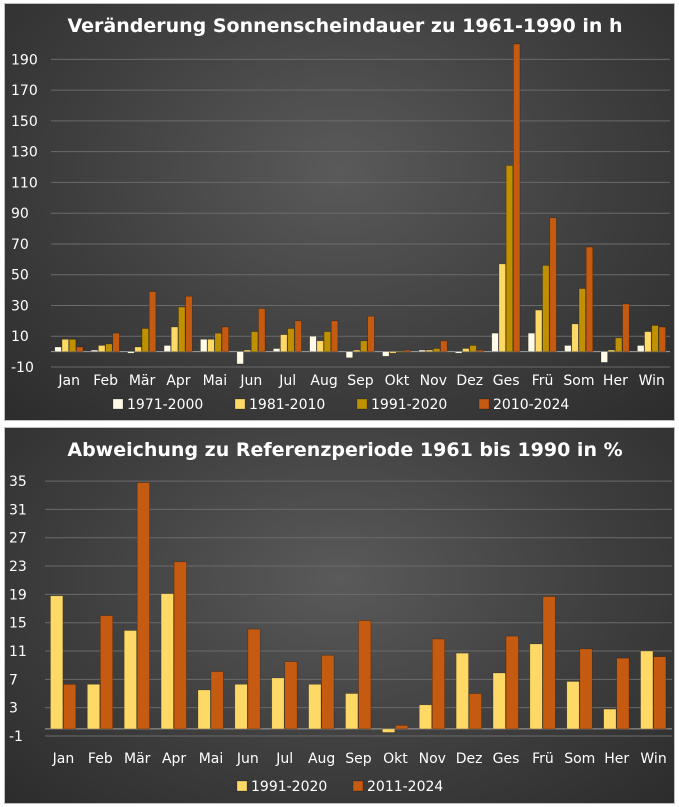 Image resolution: width=679 pixels, height=807 pixels. What do you see at coordinates (68, 381) in the screenshot?
I see `x-category-label: Jan` at bounding box center [68, 381].